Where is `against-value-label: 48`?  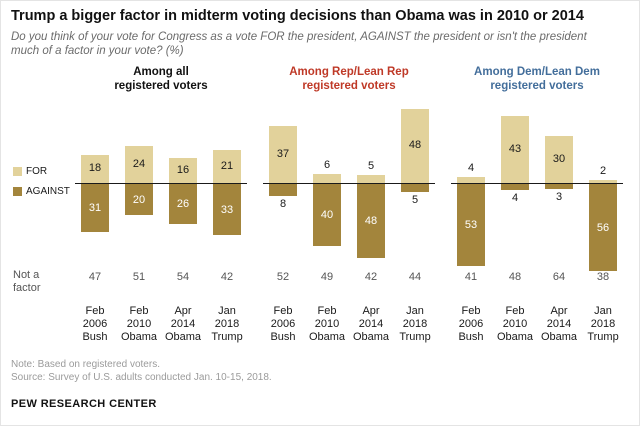 against-value-label: 48 is located at coordinates (371, 221).